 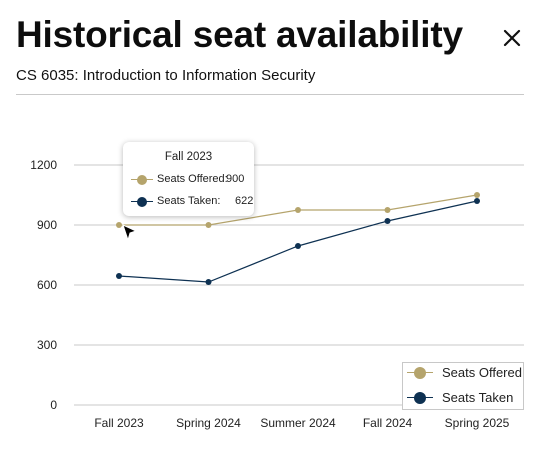 I want to click on x-tick-label: Spring 2025, so click(x=477, y=423).